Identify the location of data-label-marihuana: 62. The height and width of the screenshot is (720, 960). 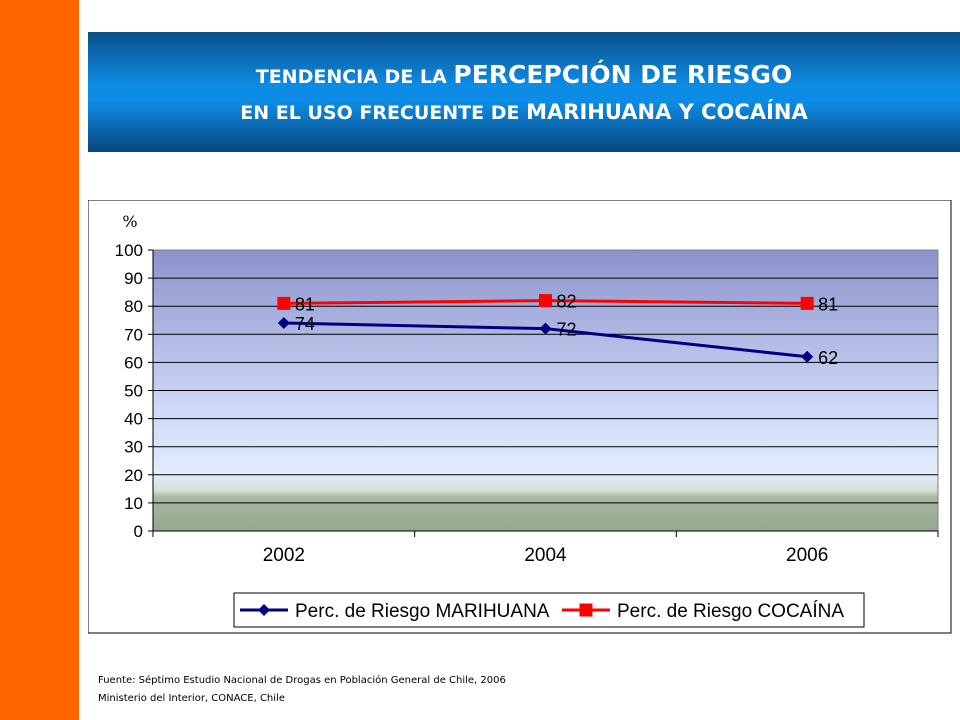
(828, 358).